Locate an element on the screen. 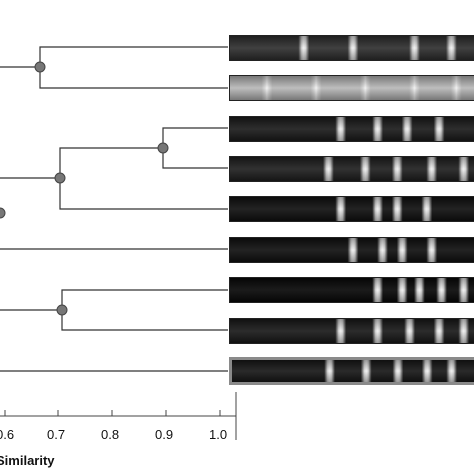 The image size is (474, 474). branch-cluster-b-stem is located at coordinates (111, 162).